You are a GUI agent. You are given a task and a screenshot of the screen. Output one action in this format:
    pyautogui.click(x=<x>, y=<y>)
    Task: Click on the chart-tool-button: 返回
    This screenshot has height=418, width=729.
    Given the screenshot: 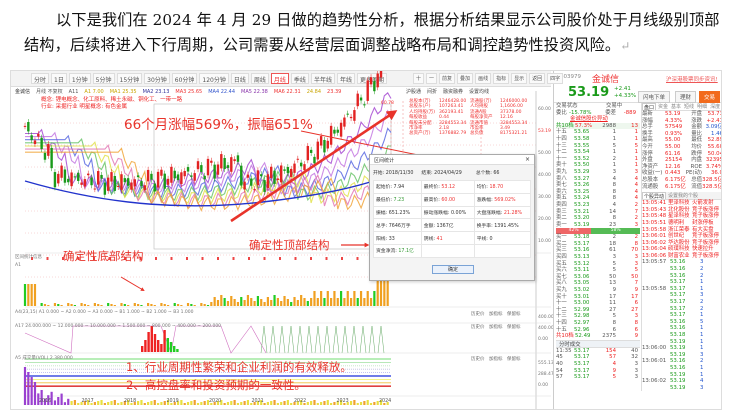 What is the action you would take?
    pyautogui.click(x=537, y=78)
    